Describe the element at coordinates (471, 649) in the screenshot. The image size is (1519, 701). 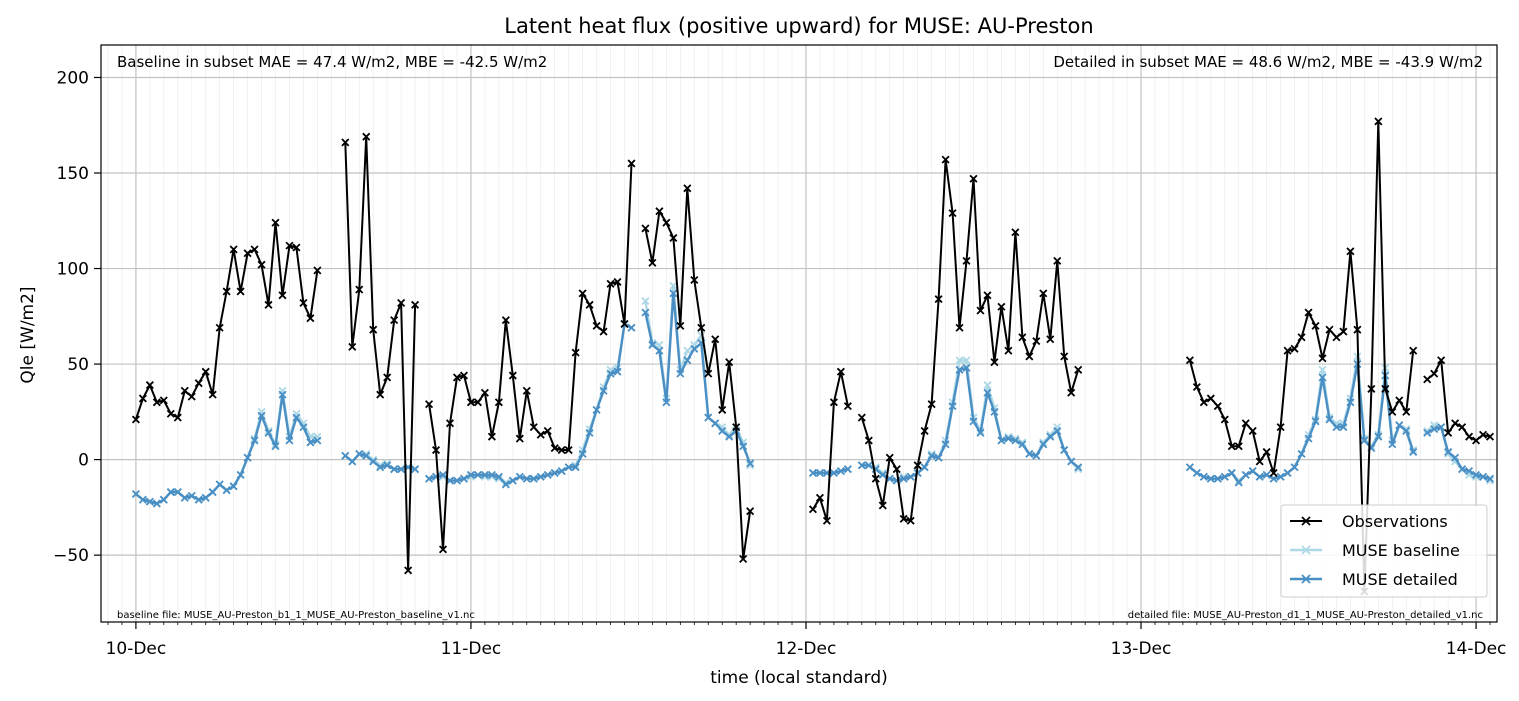
I see `x-tick-label: 11-Dec` at that location.